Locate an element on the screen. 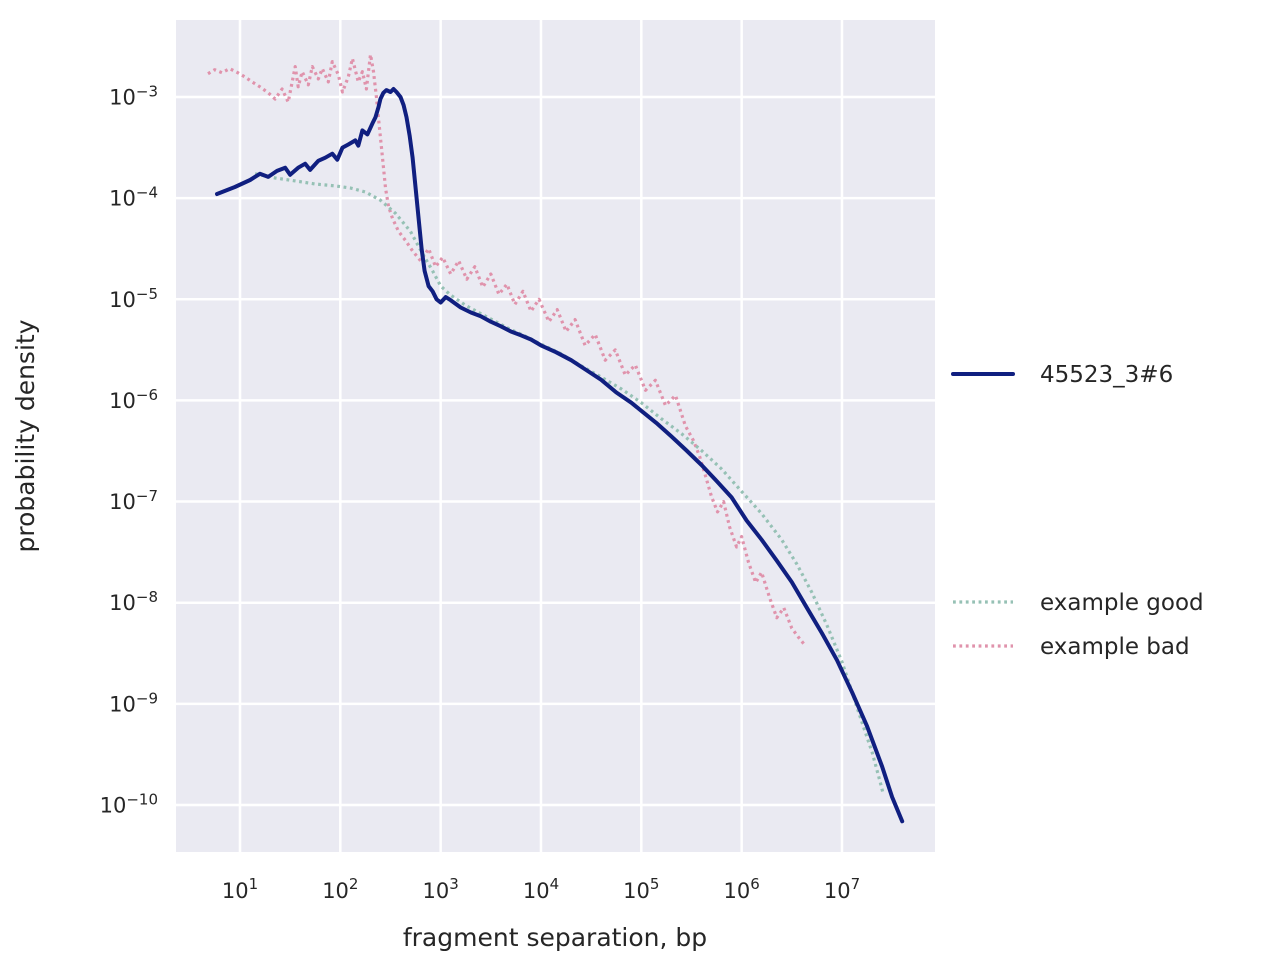 The image size is (1283, 976). y-tick-label: 10⁻⁷ is located at coordinates (133, 500).